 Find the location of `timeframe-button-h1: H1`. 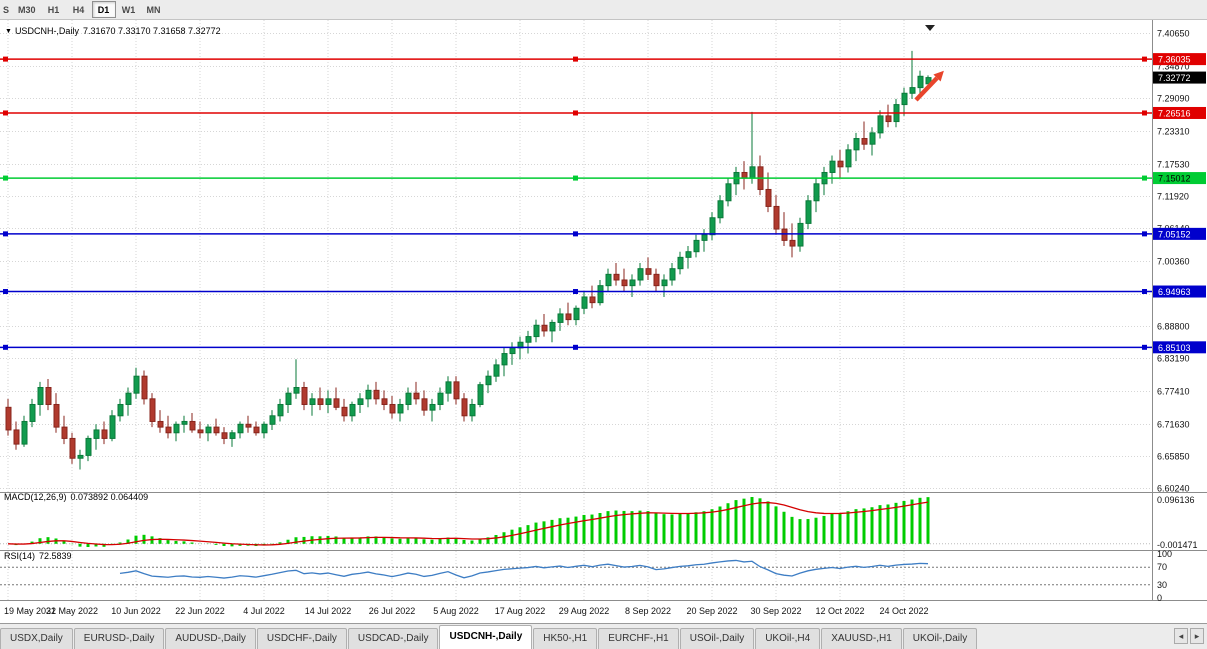

timeframe-button-h1: H1 is located at coordinates (53, 10).